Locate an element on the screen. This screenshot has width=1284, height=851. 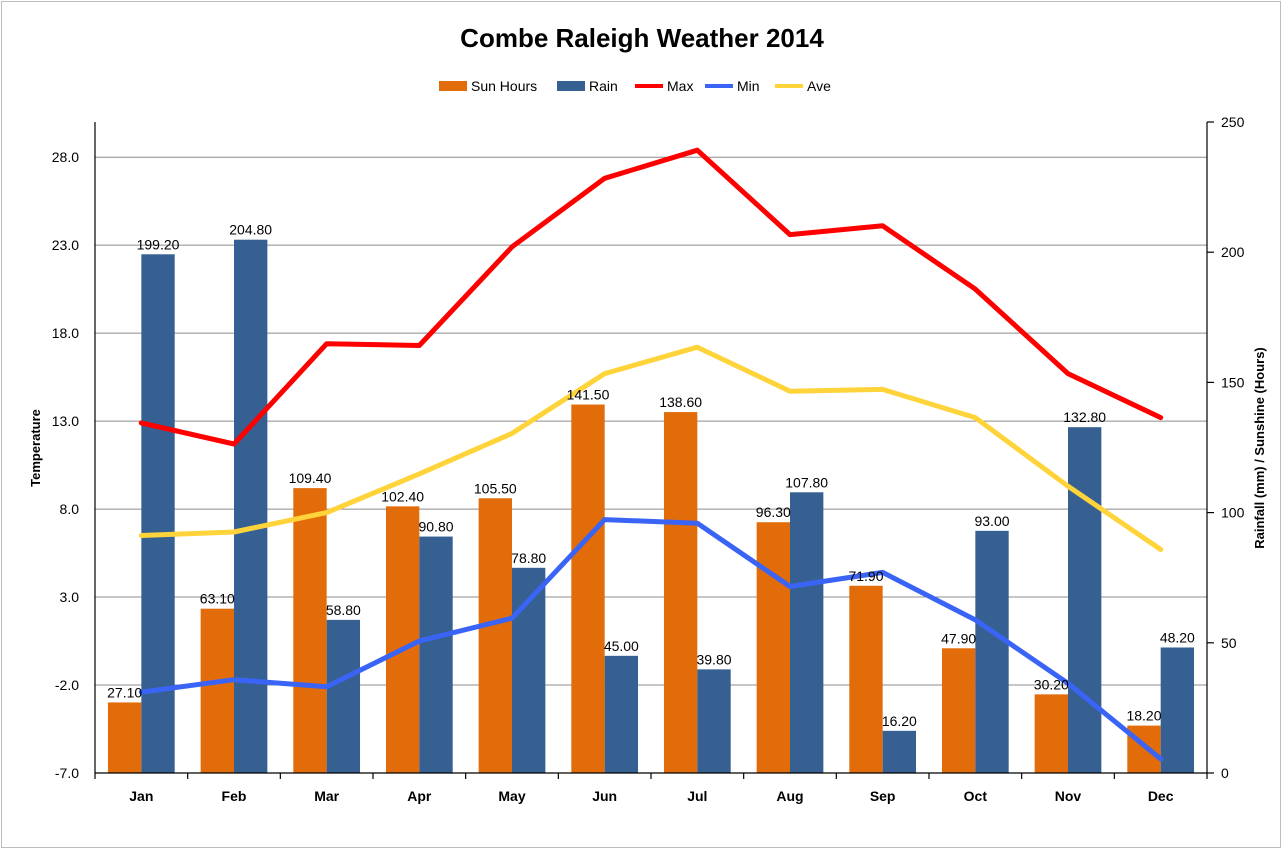
legend-item-sun-hours: Sun Hours is located at coordinates (488, 86).